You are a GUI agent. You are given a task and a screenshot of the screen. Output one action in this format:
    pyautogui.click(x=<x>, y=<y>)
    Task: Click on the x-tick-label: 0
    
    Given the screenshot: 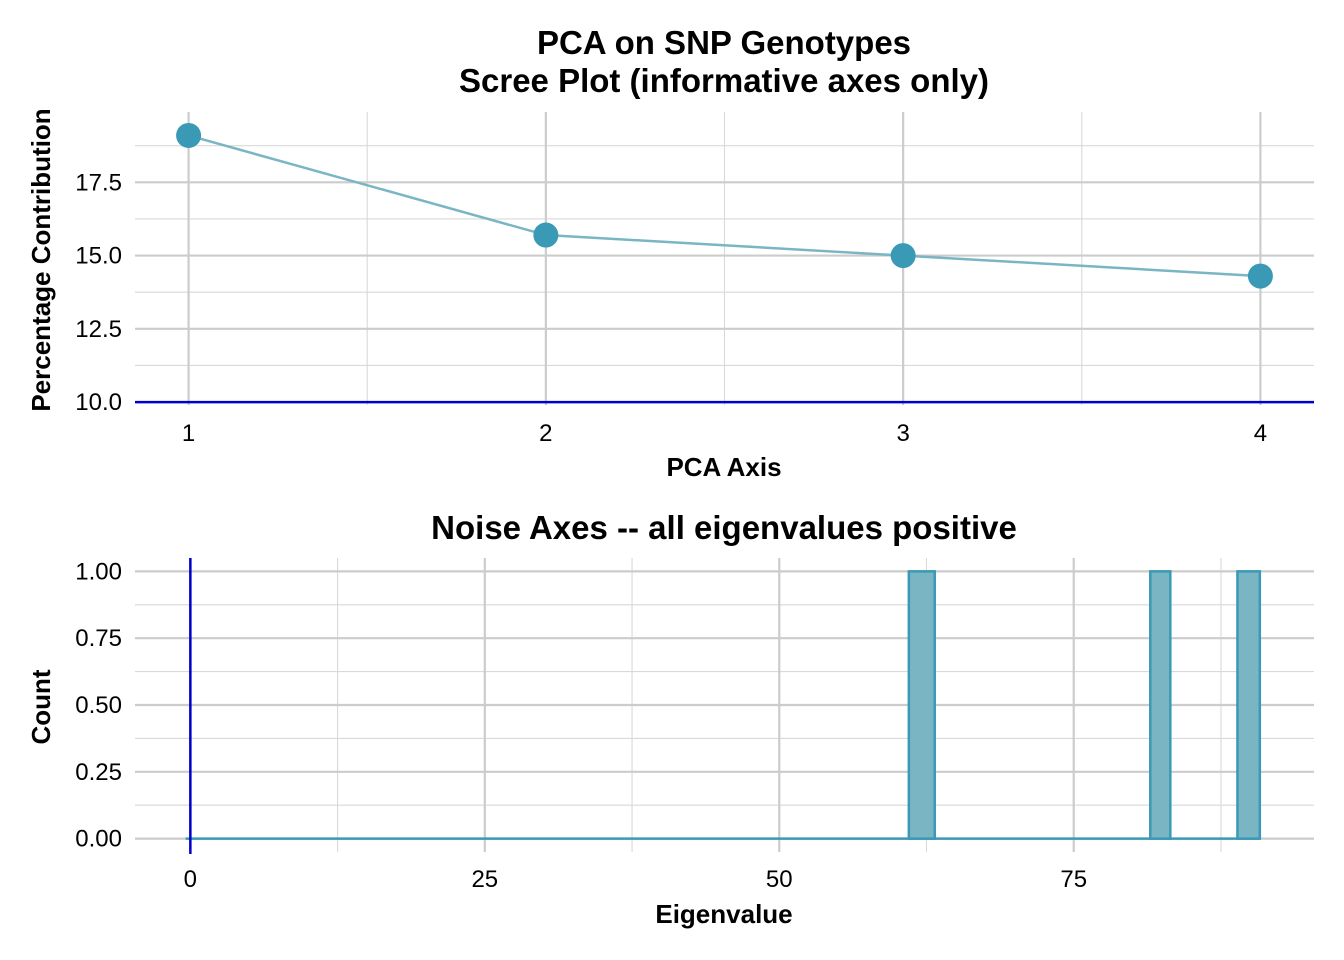 What is the action you would take?
    pyautogui.click(x=190, y=879)
    